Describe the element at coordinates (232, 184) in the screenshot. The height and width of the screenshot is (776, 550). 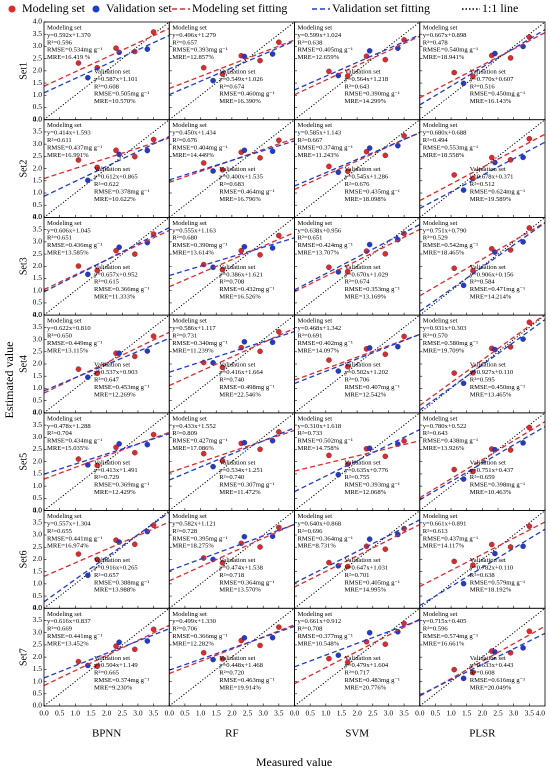
I see `annotation: R²=0.683` at that location.